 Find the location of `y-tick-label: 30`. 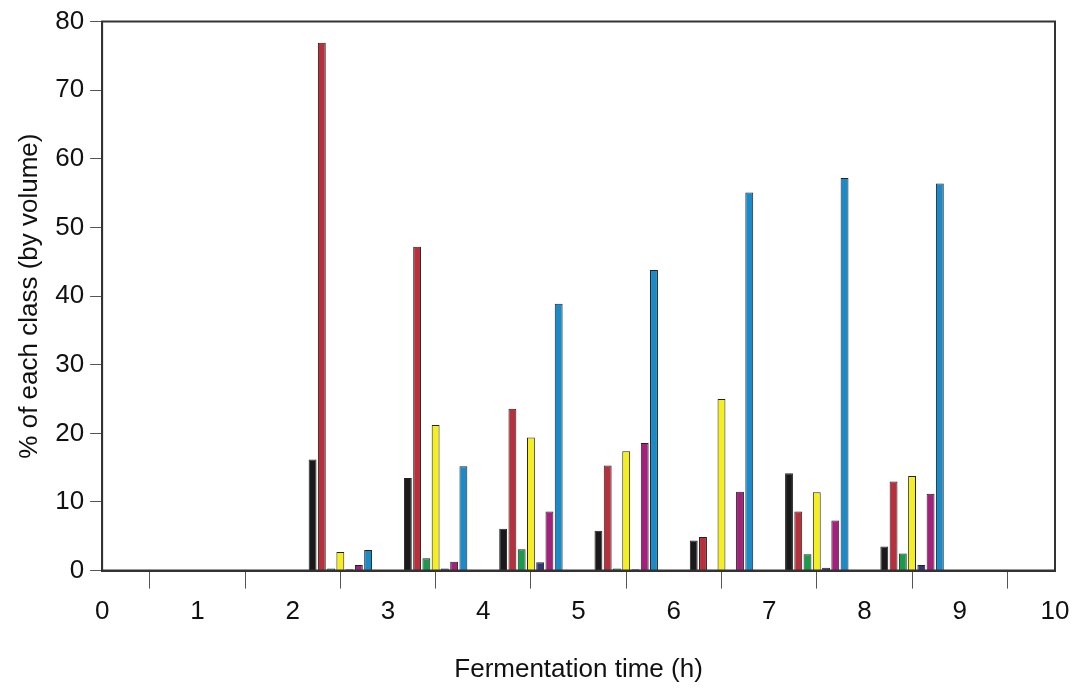

y-tick-label: 30 is located at coordinates (70, 362).